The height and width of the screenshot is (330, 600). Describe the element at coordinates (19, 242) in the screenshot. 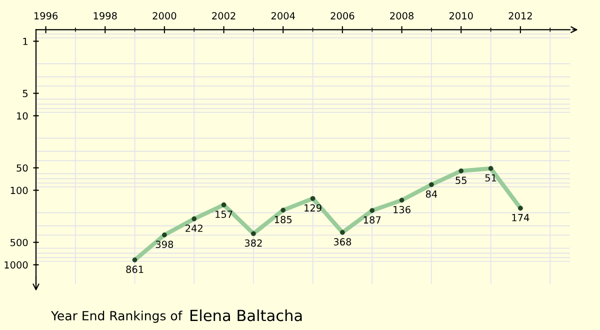

I see `y-tick-label: 500` at that location.